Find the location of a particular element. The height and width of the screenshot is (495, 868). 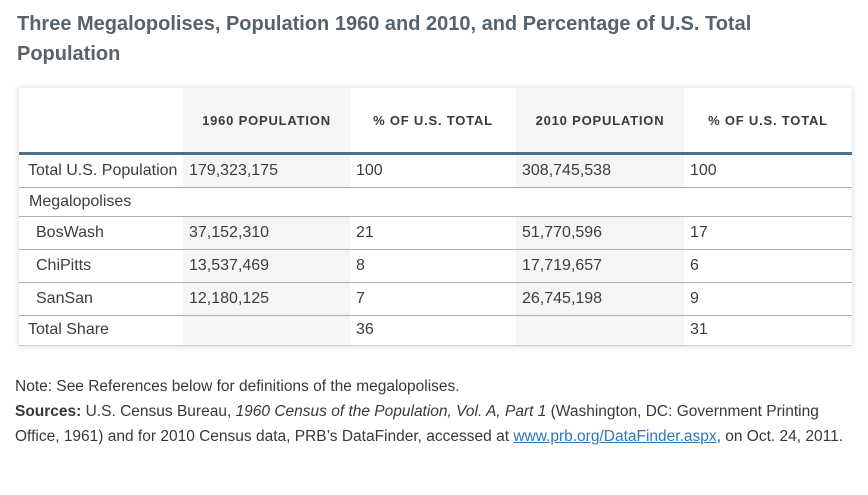

table-row-total-share: Total Share 36 31 is located at coordinates (435, 330).